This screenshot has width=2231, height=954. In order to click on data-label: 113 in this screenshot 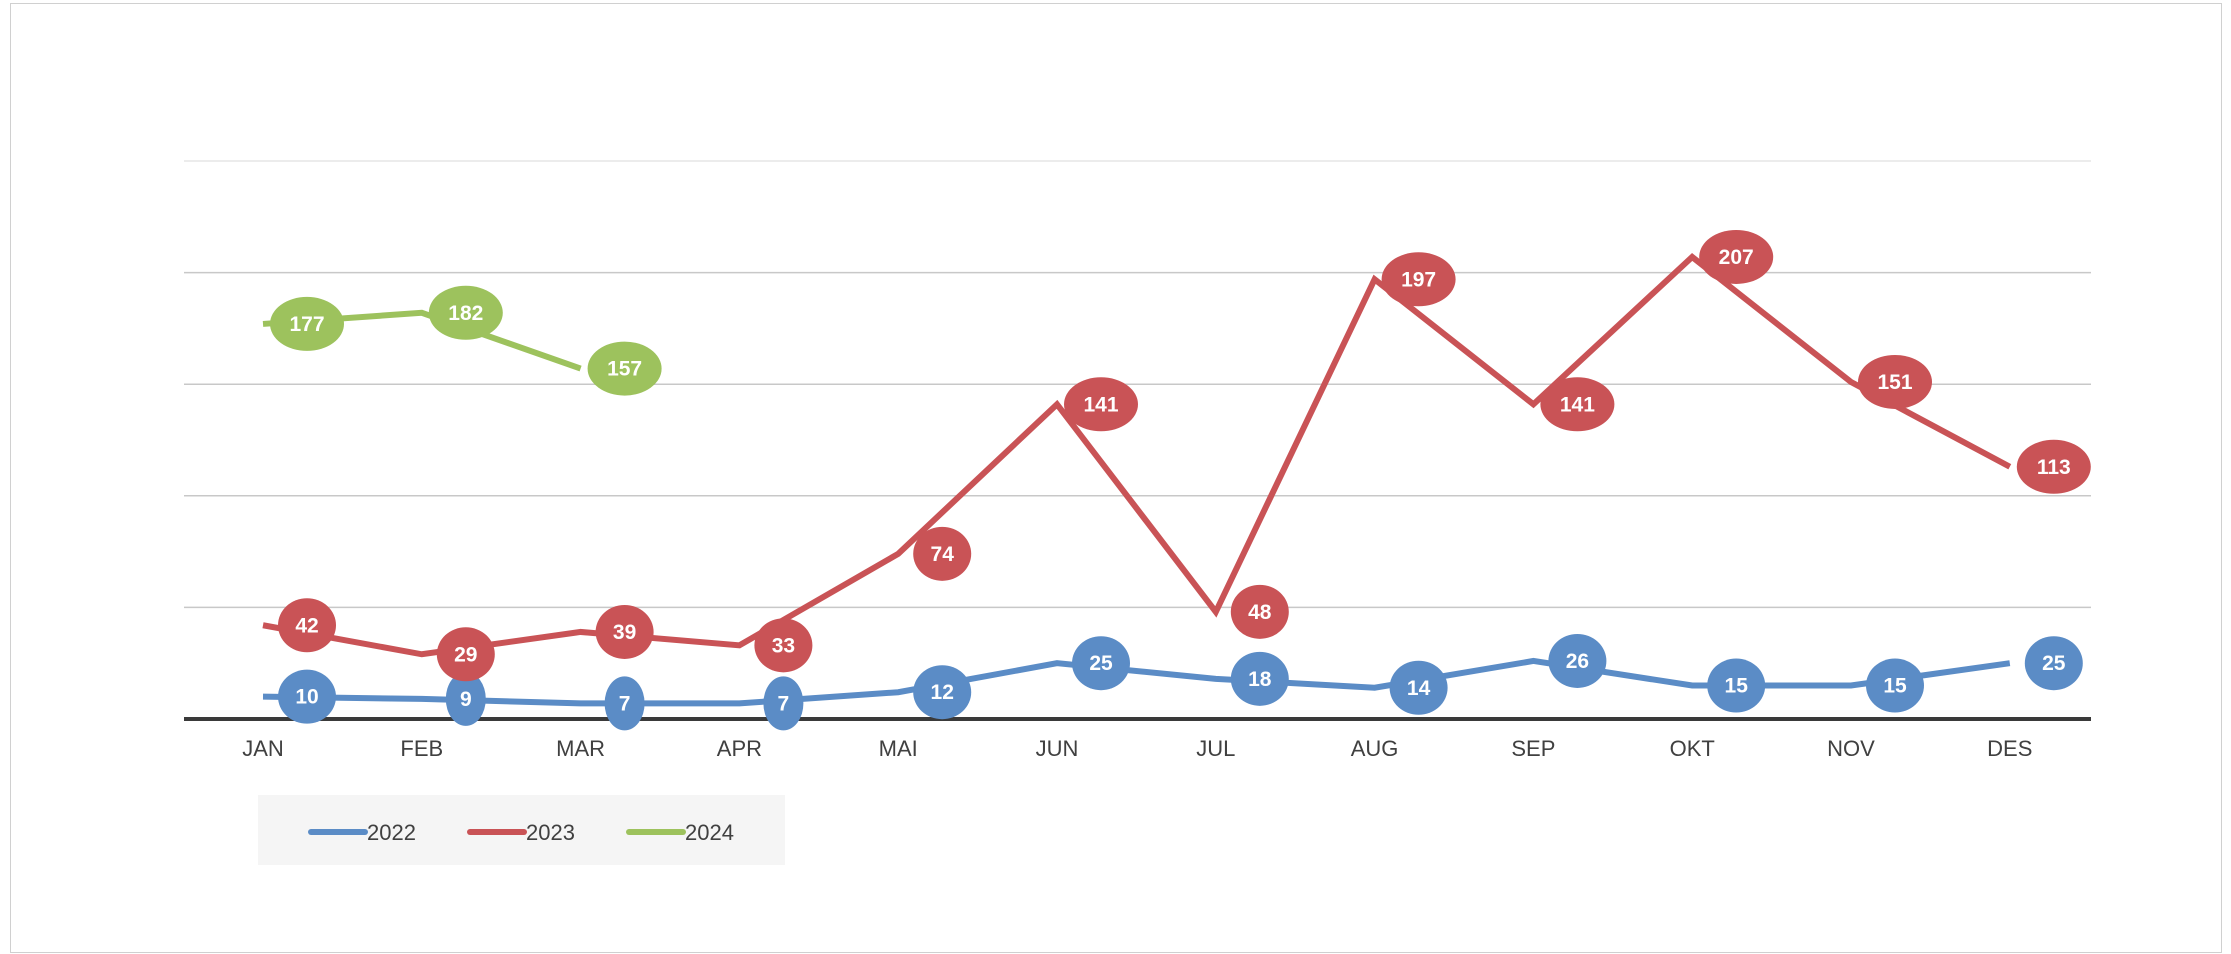, I will do `click(2053, 466)`.